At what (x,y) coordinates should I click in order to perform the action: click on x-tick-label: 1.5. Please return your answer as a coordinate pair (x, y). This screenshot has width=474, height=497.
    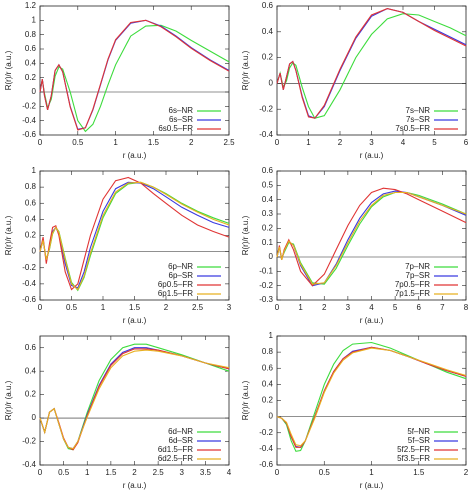
    Looking at the image, I should click on (135, 307).